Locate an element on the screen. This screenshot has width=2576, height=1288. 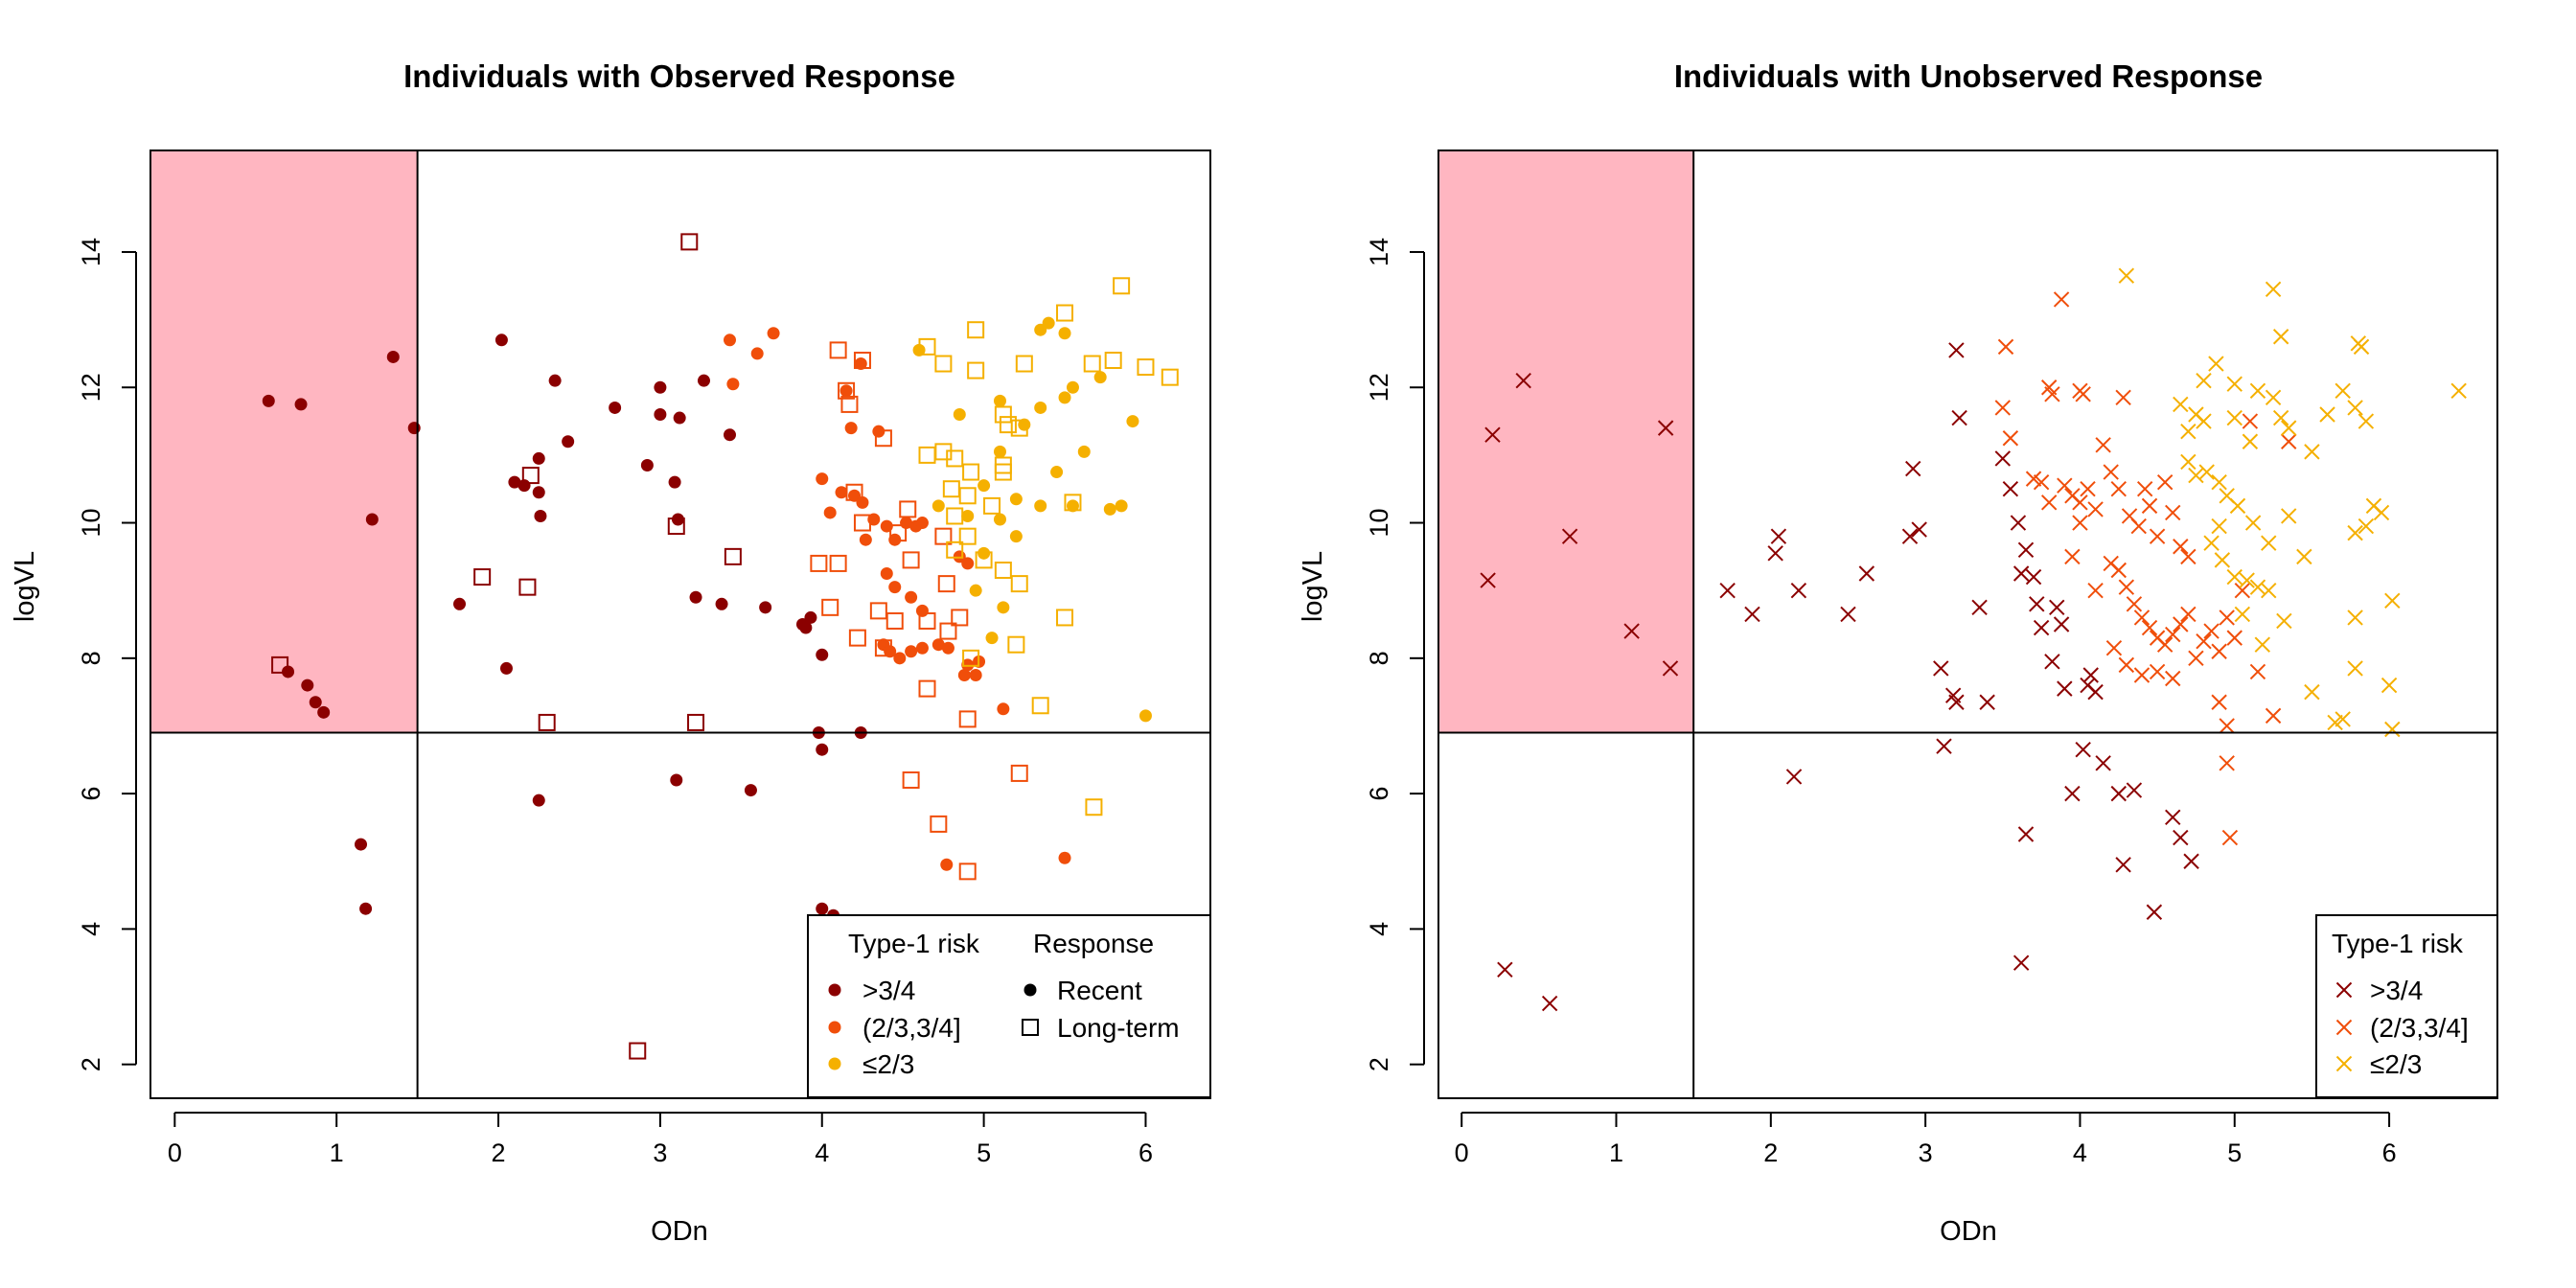
legend-risk-title: Type-1 risk is located at coordinates (914, 943).